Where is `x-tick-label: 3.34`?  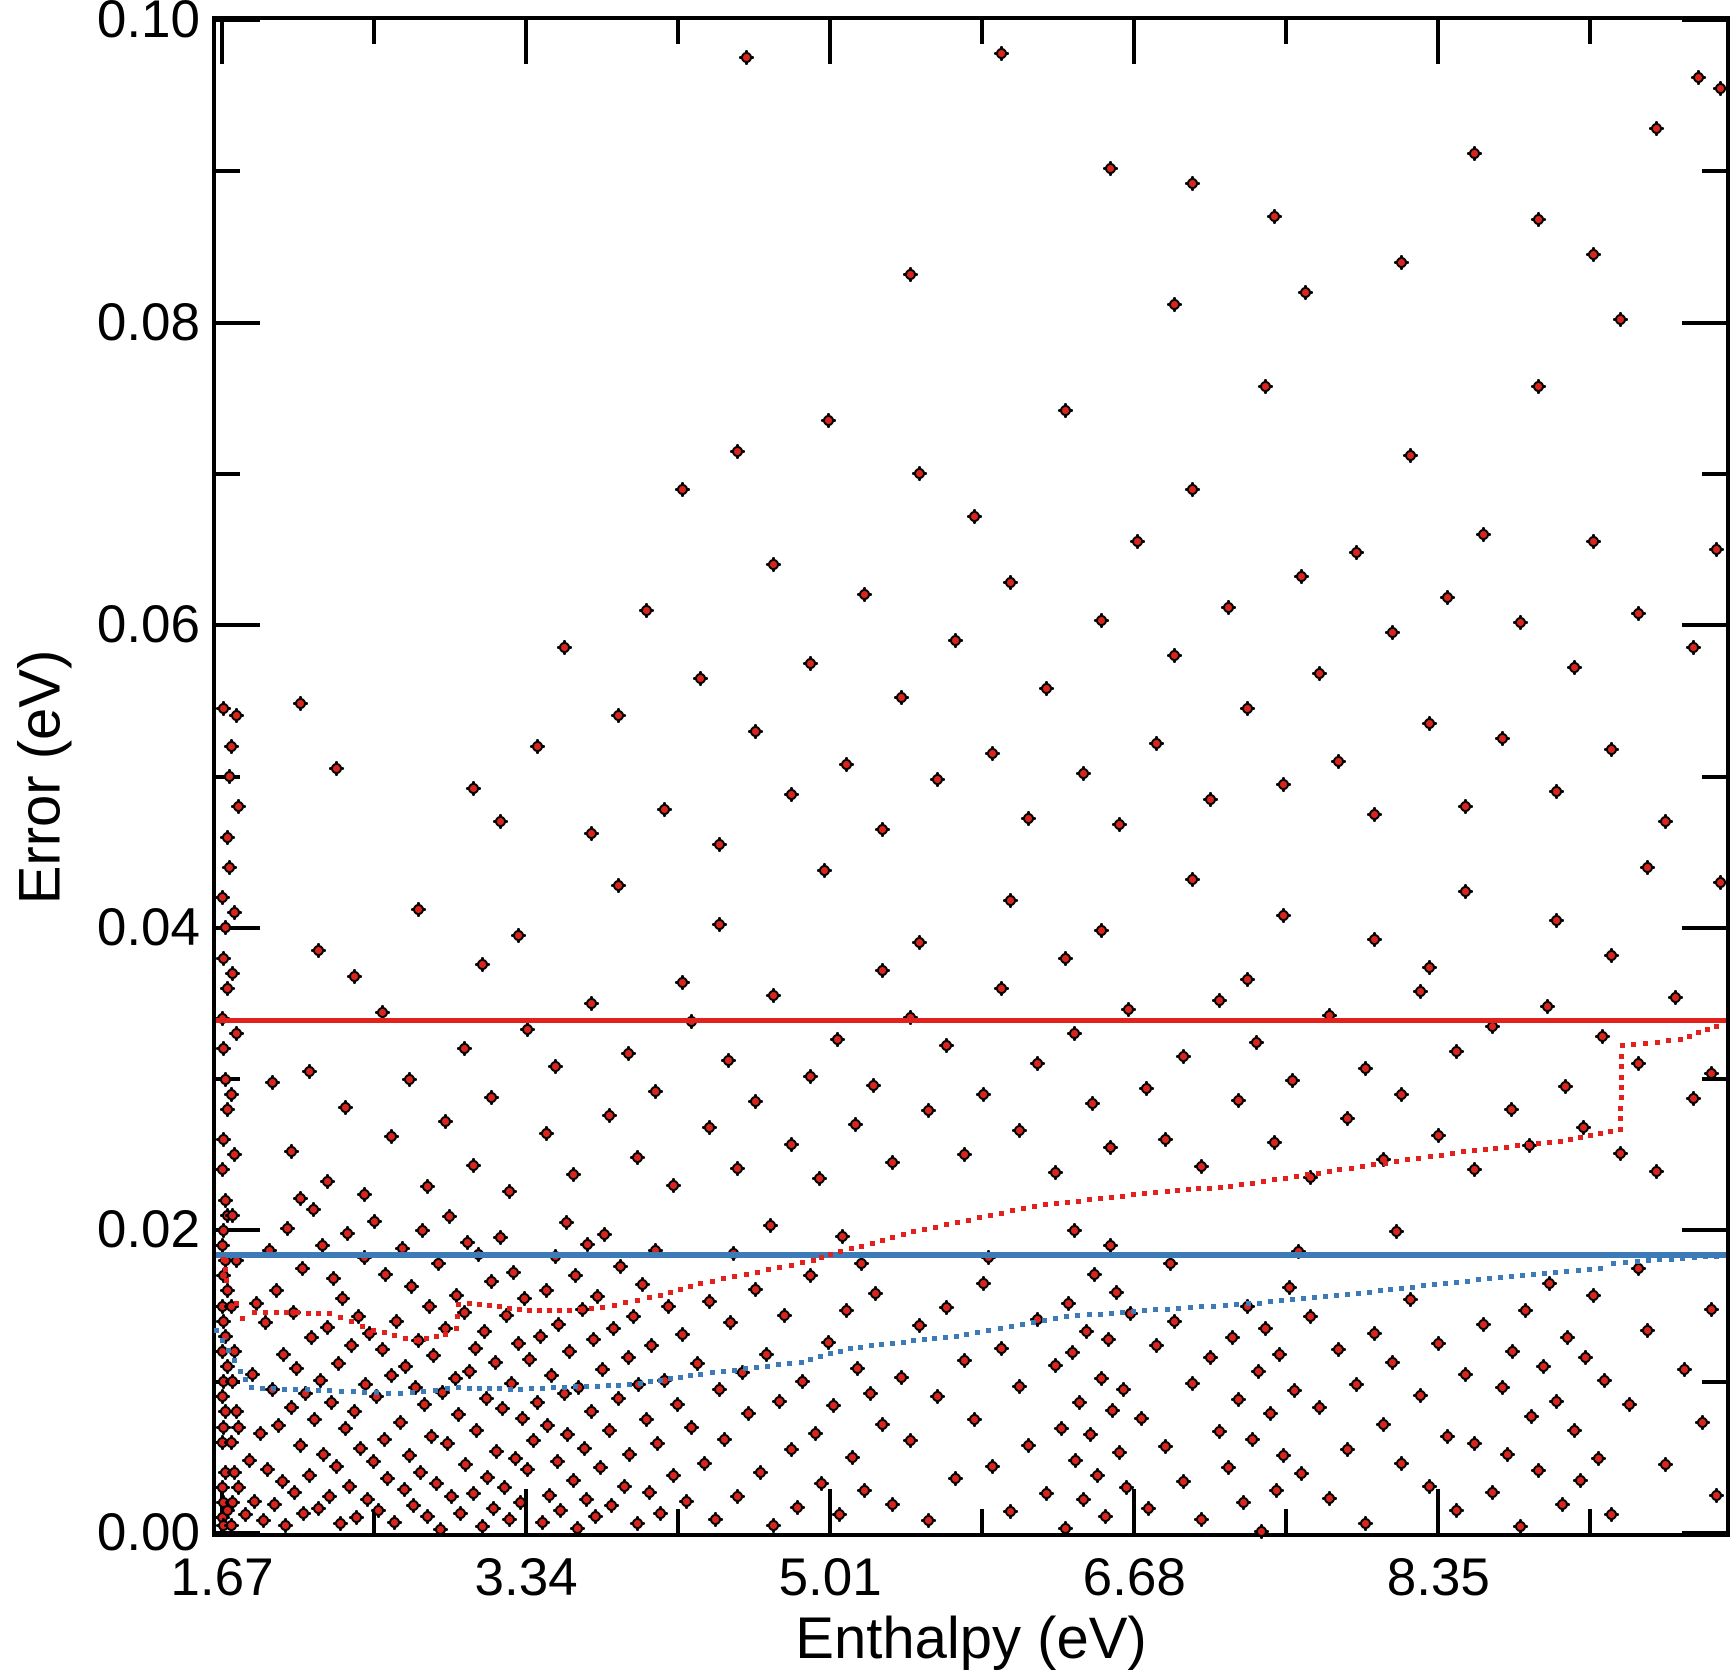
x-tick-label: 3.34 is located at coordinates (526, 1577).